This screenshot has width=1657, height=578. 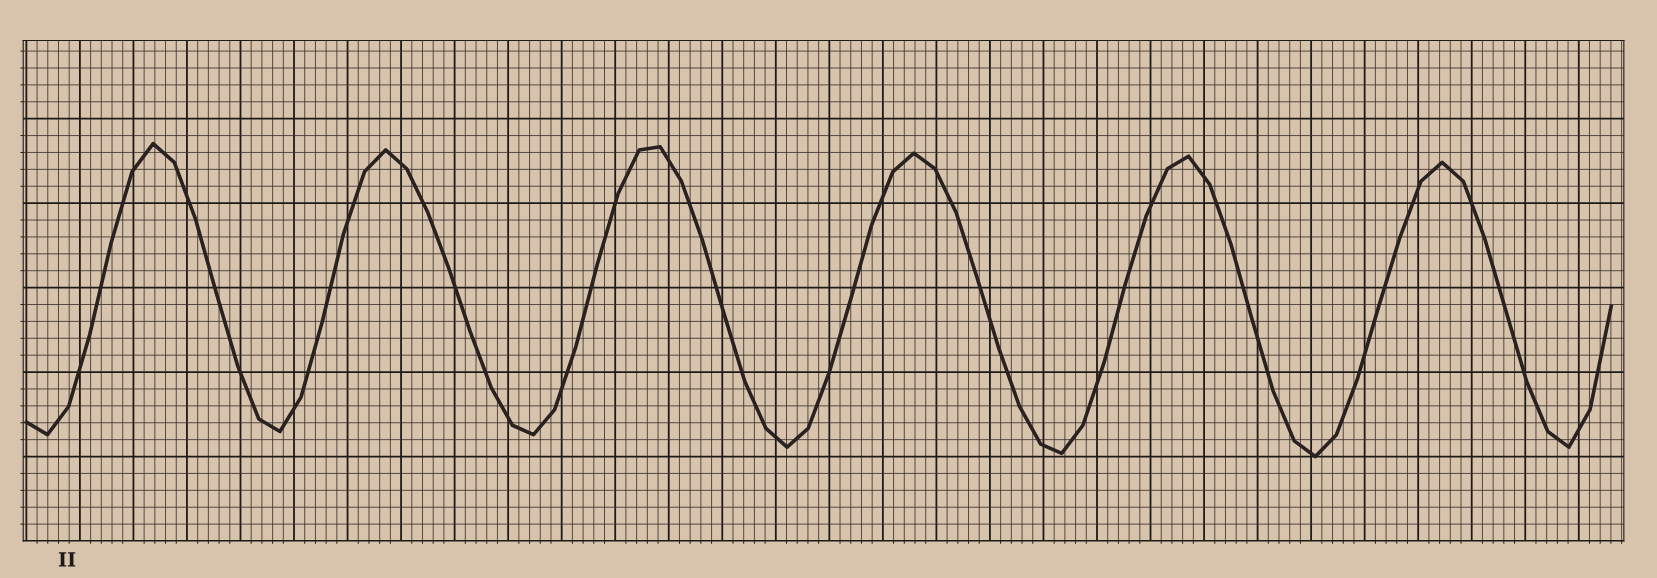 What do you see at coordinates (67, 559) in the screenshot?
I see `text: II` at bounding box center [67, 559].